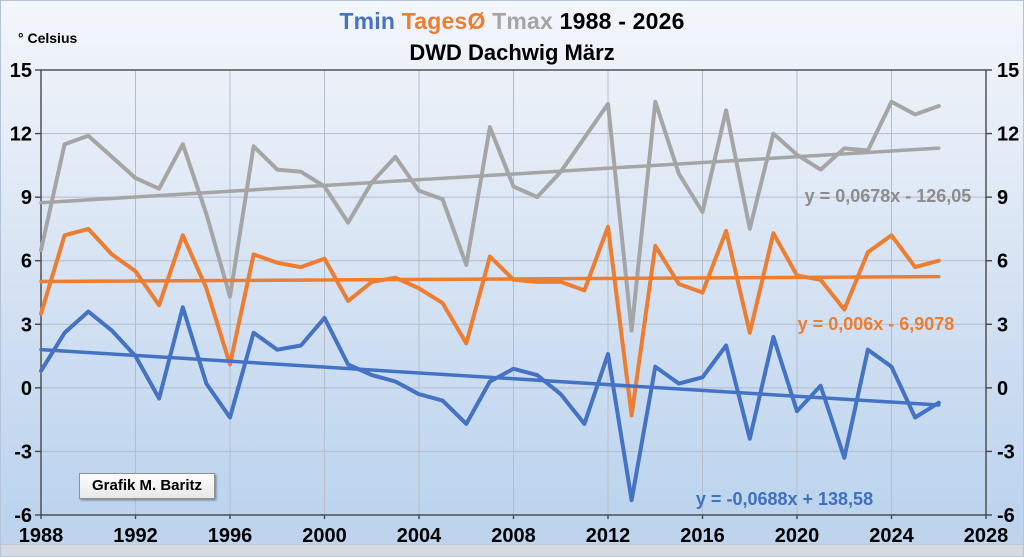 This screenshot has width=1024, height=557. Describe the element at coordinates (26, 198) in the screenshot. I see `y-axis-label-left: 9` at that location.